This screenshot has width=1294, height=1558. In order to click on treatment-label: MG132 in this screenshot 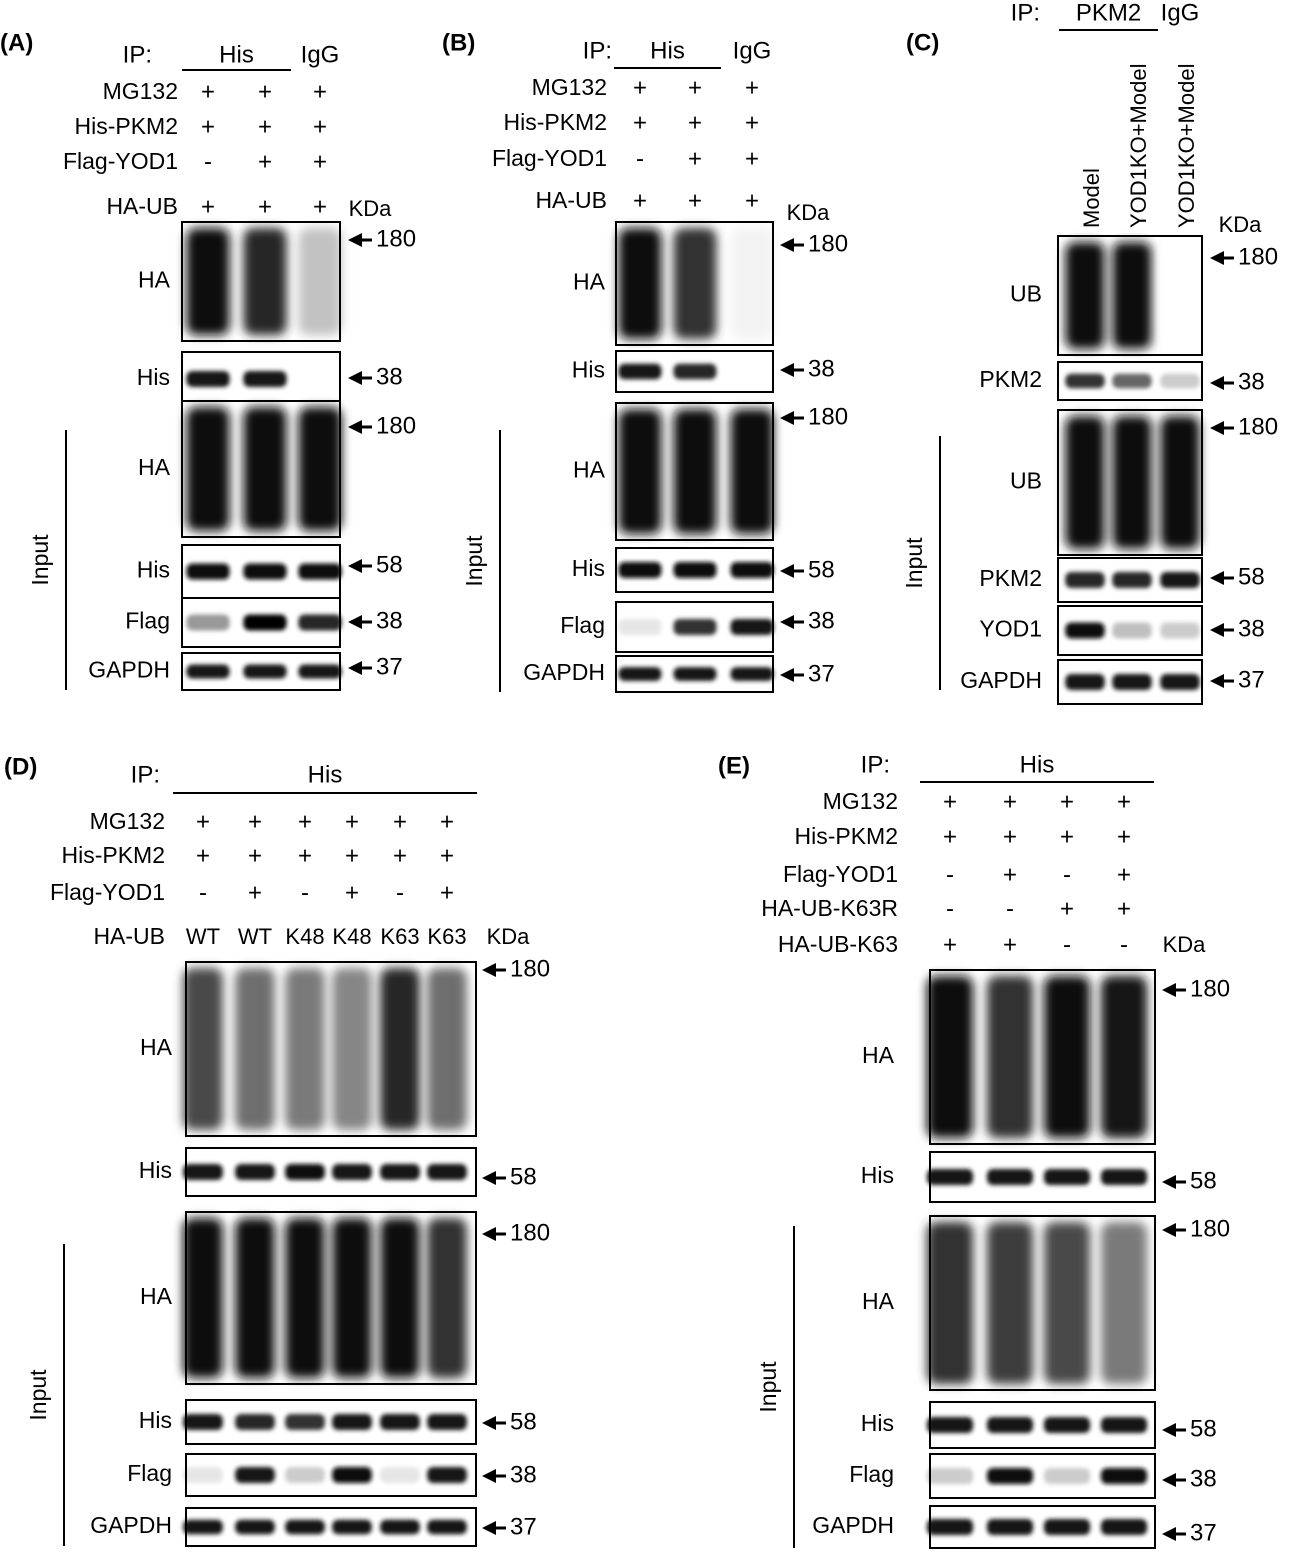, I will do `click(140, 91)`.